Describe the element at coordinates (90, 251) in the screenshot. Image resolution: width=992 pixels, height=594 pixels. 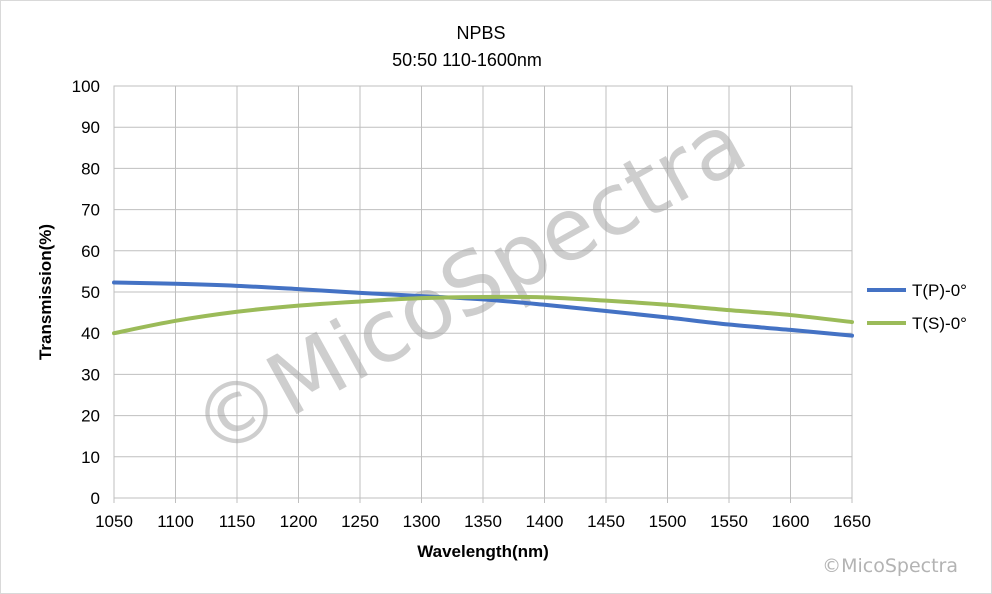
I see `y-tick-label: 60` at that location.